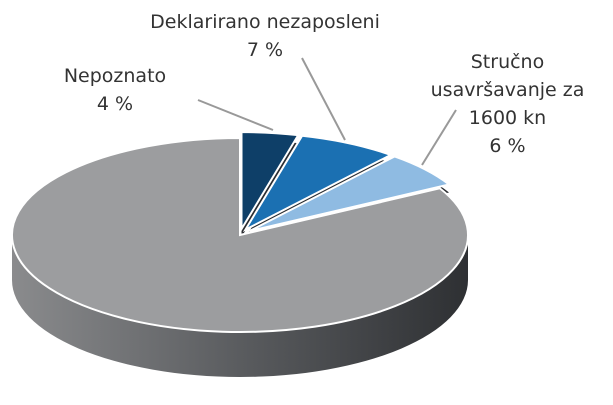  I want to click on value-label: 4 %, so click(115, 104).